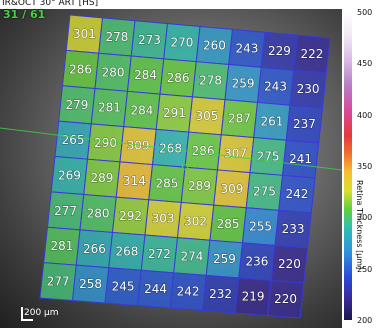 The image size is (377, 328). What do you see at coordinates (271, 121) in the screenshot?
I see `cell-thickness-value: 261` at bounding box center [271, 121].